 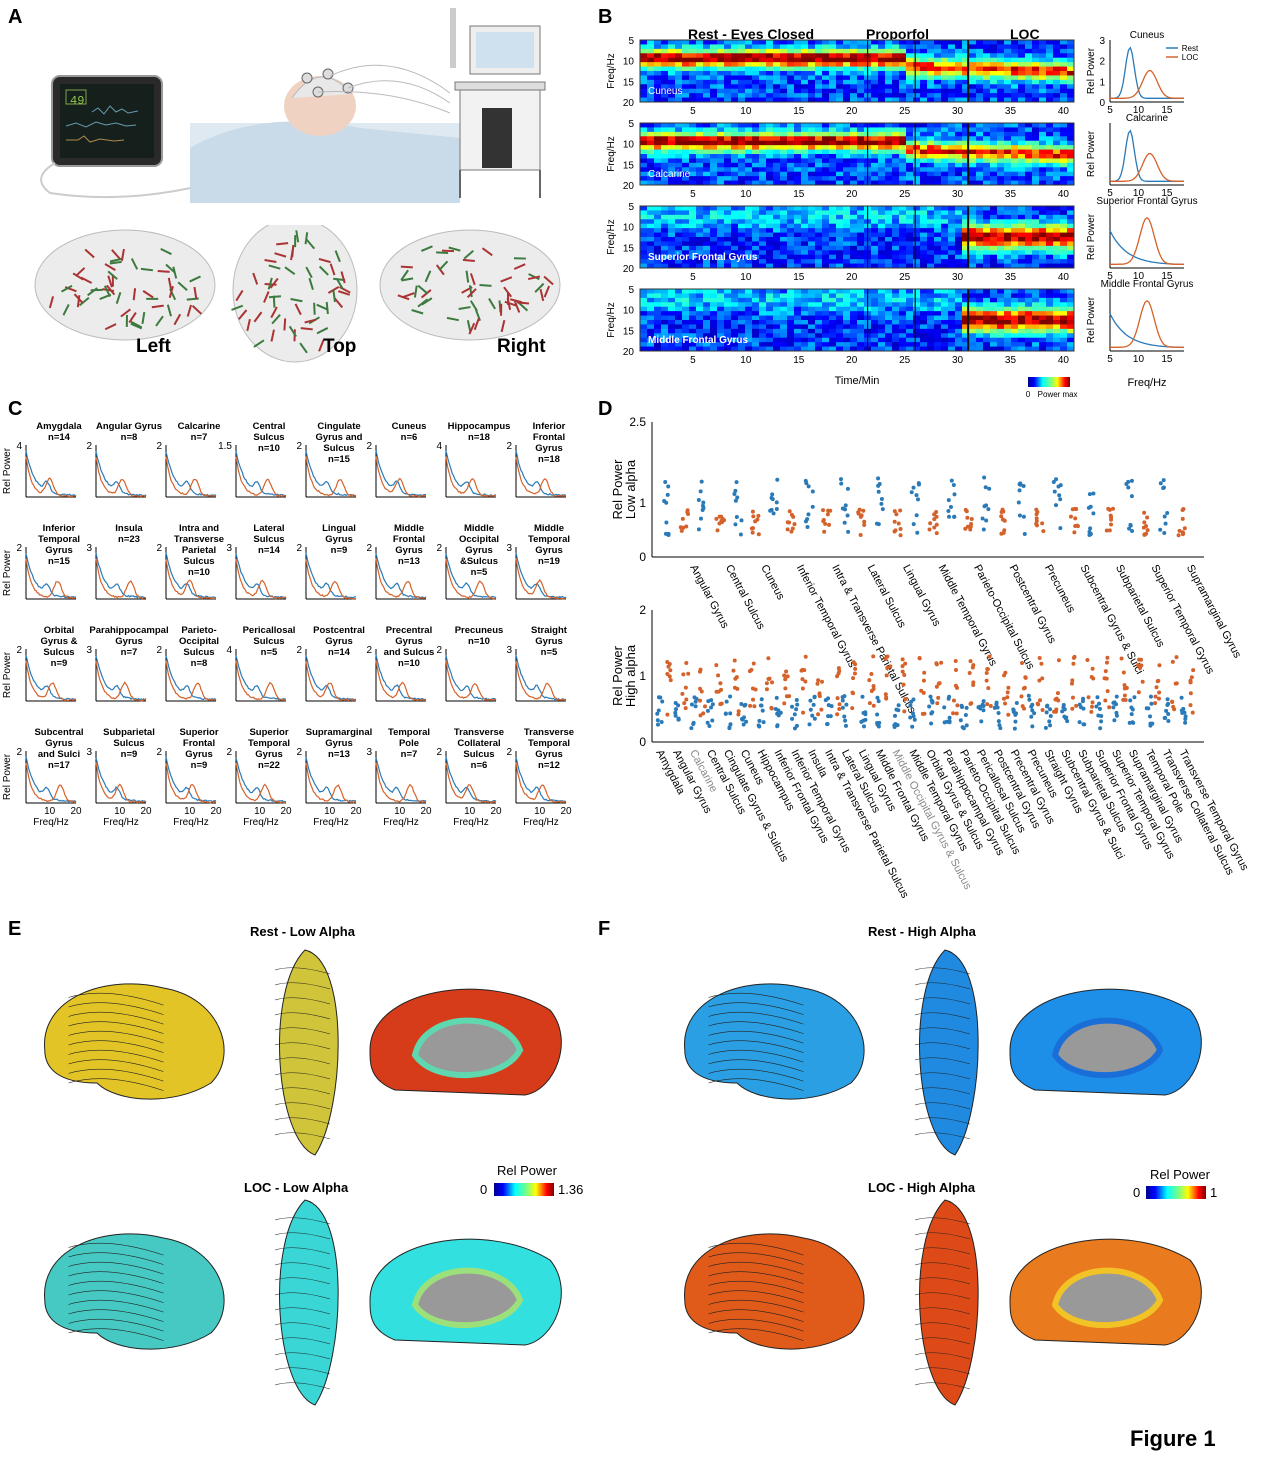 What do you see at coordinates (401, 473) in the screenshot?
I see `rest-curve` at bounding box center [401, 473].